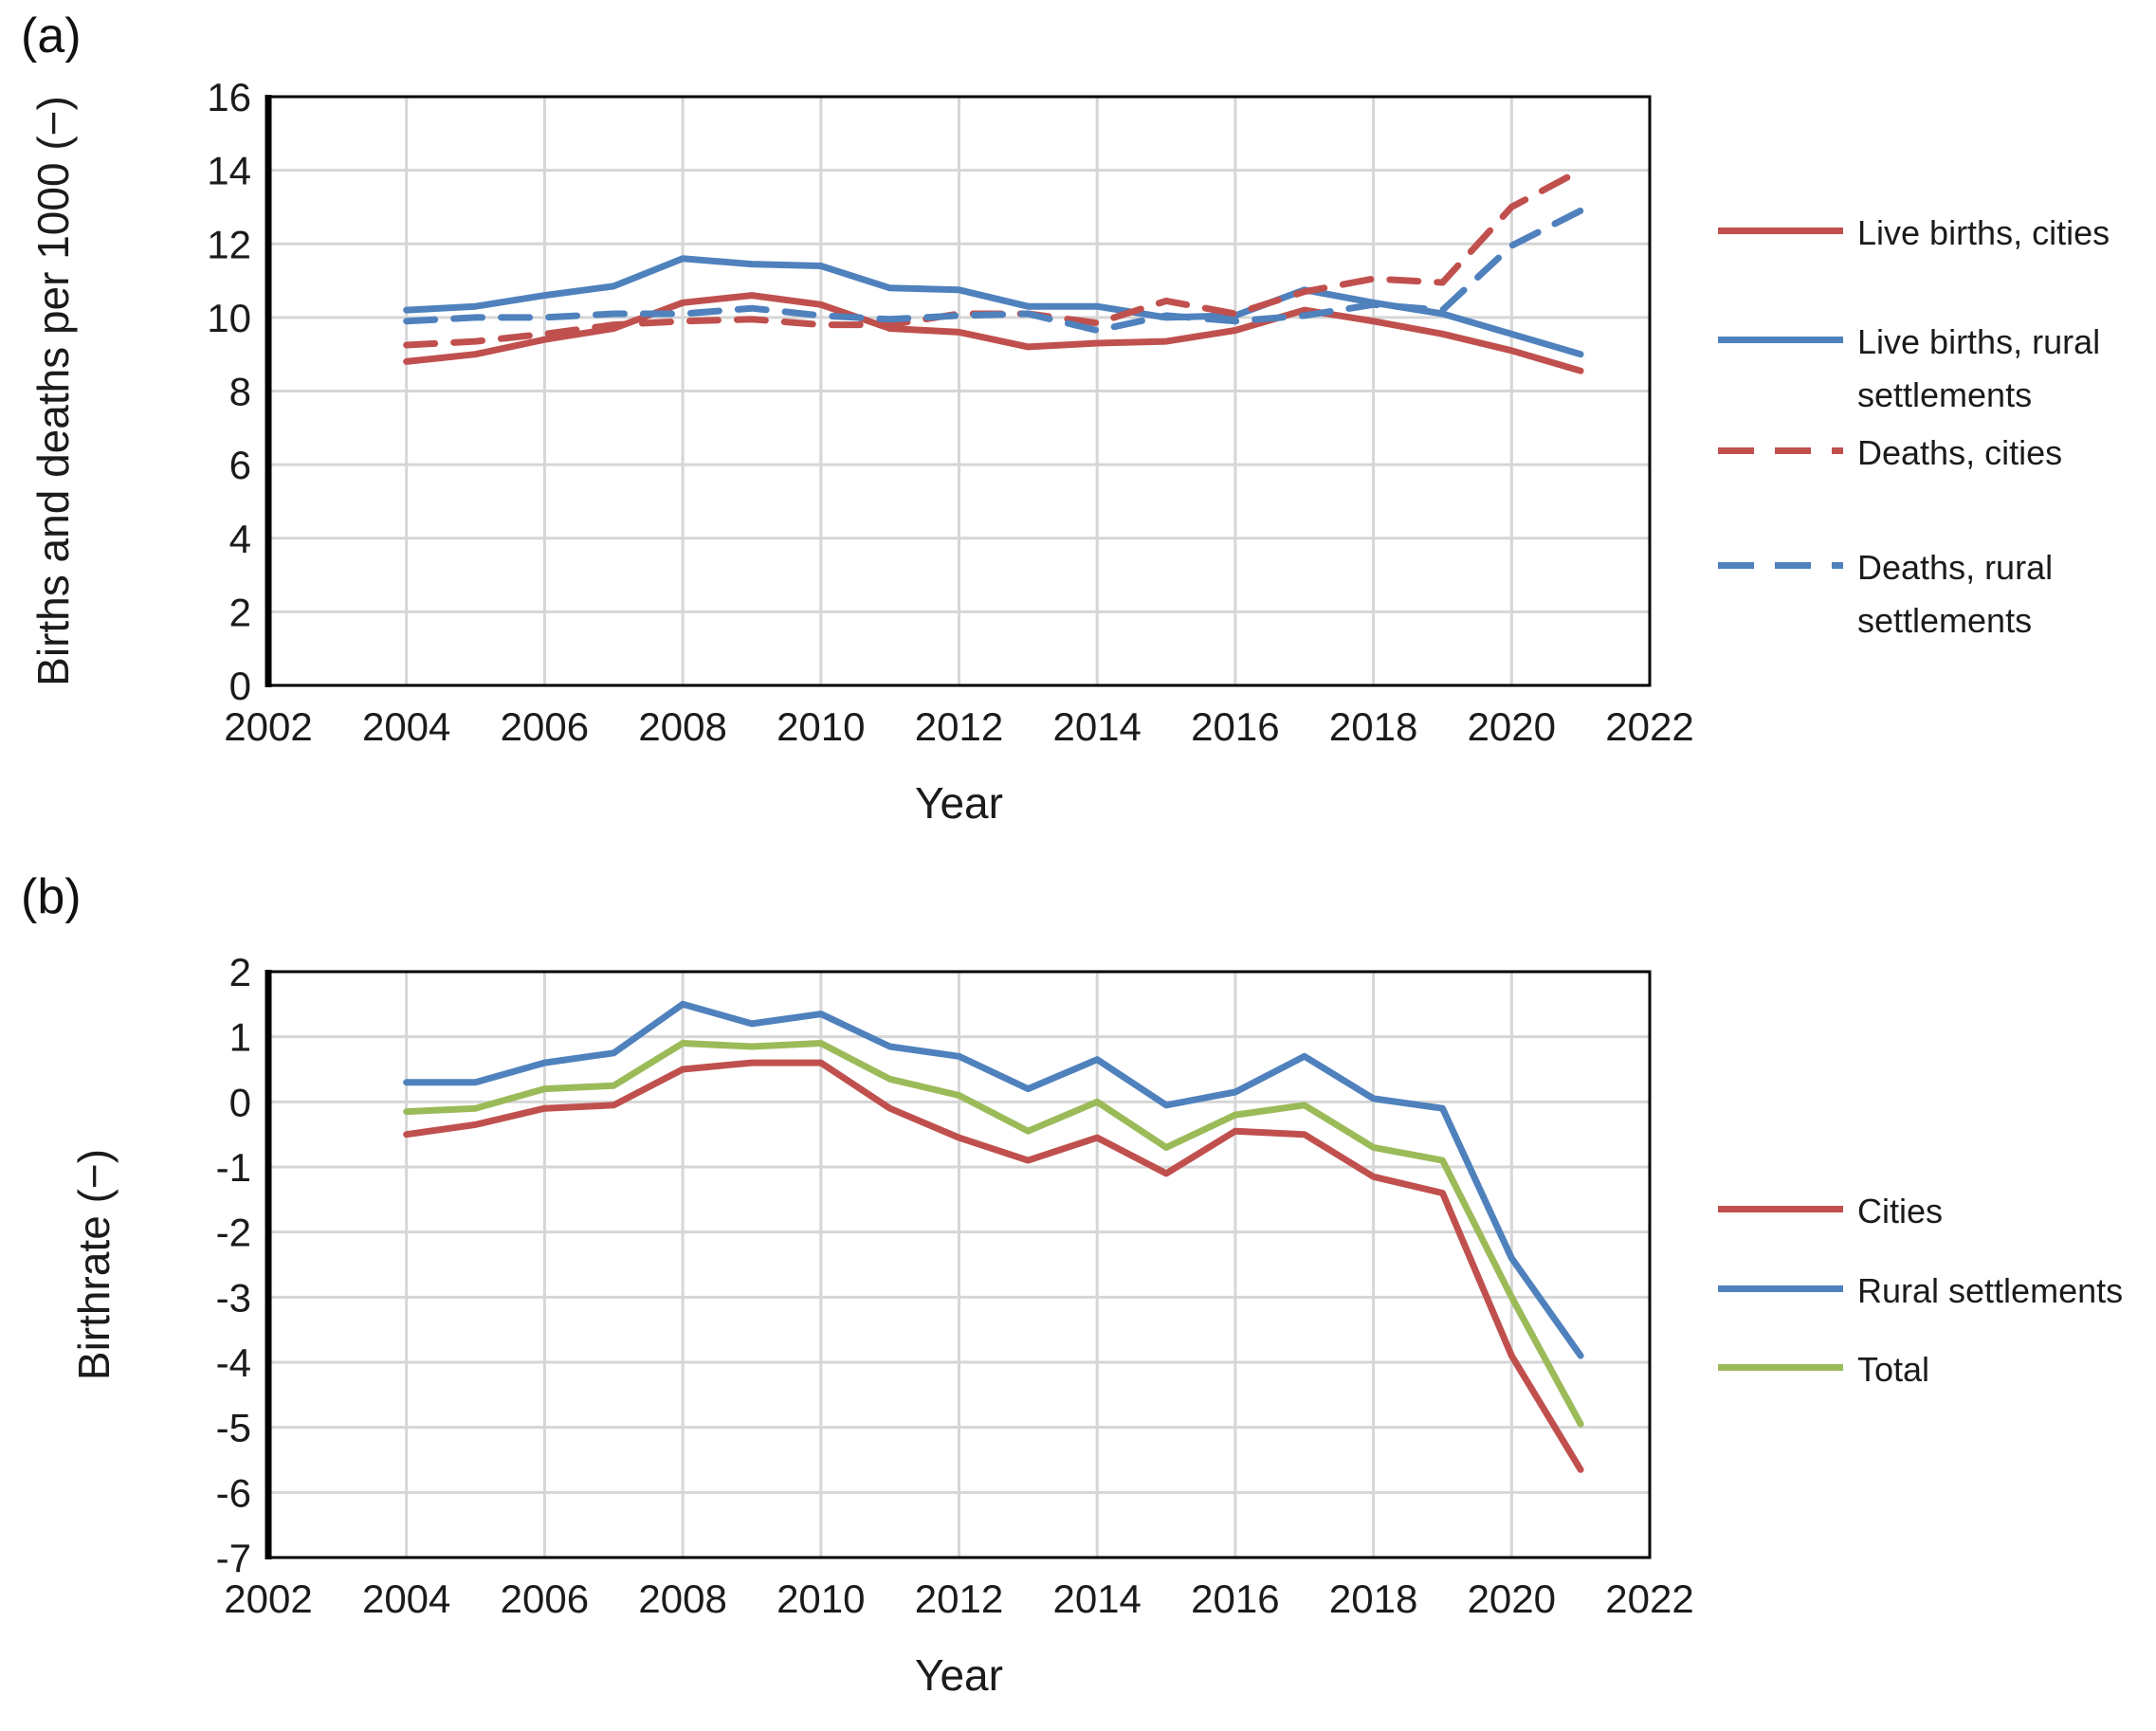 Image resolution: width=2156 pixels, height=1731 pixels. Describe the element at coordinates (234, 1558) in the screenshot. I see `y-tick-label: -7` at that location.